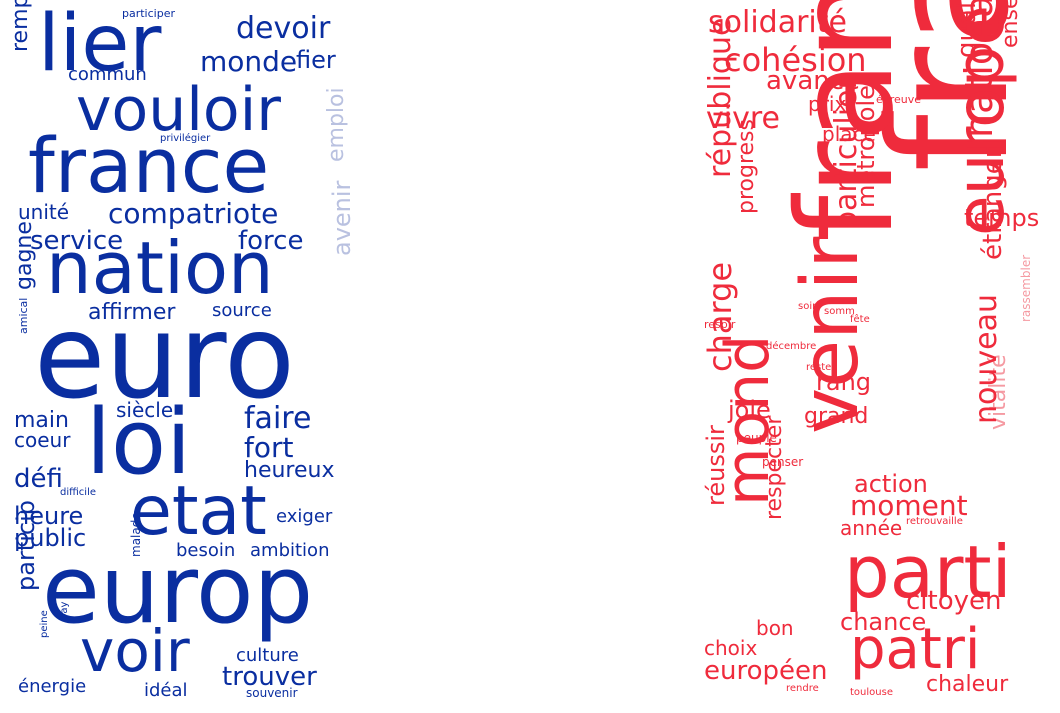 The width and height of the screenshot is (1060, 713). I want to click on blue-cloud-word: privilégier, so click(185, 138).